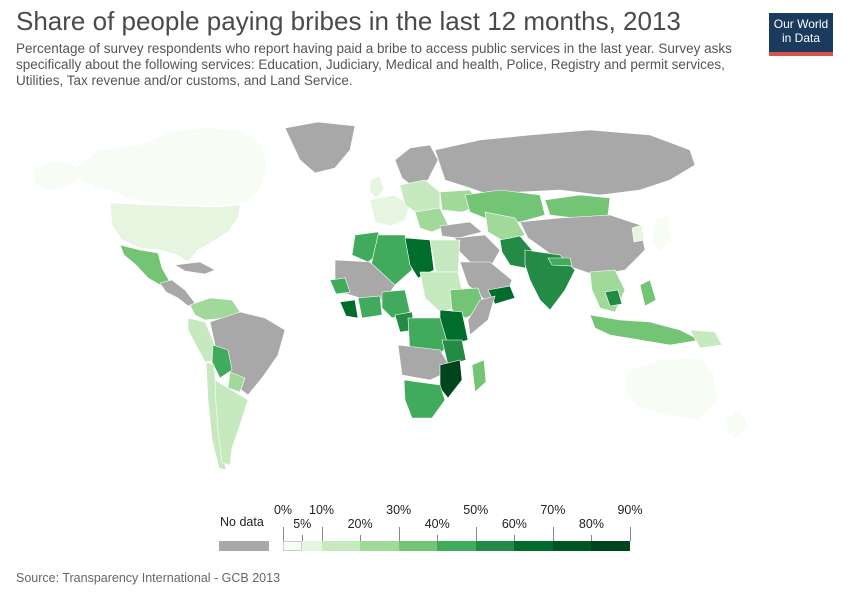  What do you see at coordinates (461, 230) in the screenshot?
I see `region-turkey` at bounding box center [461, 230].